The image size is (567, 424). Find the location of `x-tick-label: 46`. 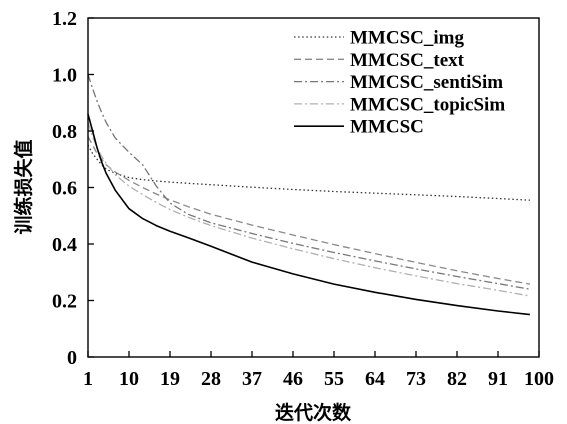

x-tick-label: 46 is located at coordinates (293, 379).